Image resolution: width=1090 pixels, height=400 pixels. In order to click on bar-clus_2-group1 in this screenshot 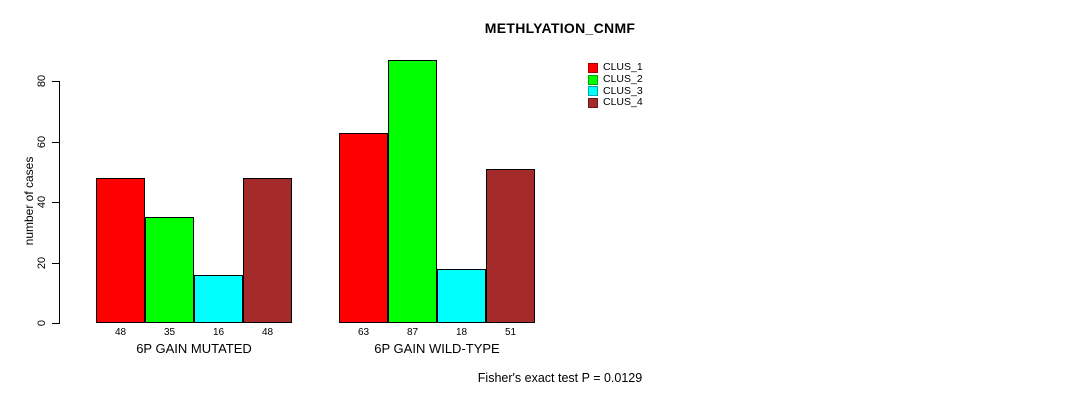, I will do `click(169, 270)`.